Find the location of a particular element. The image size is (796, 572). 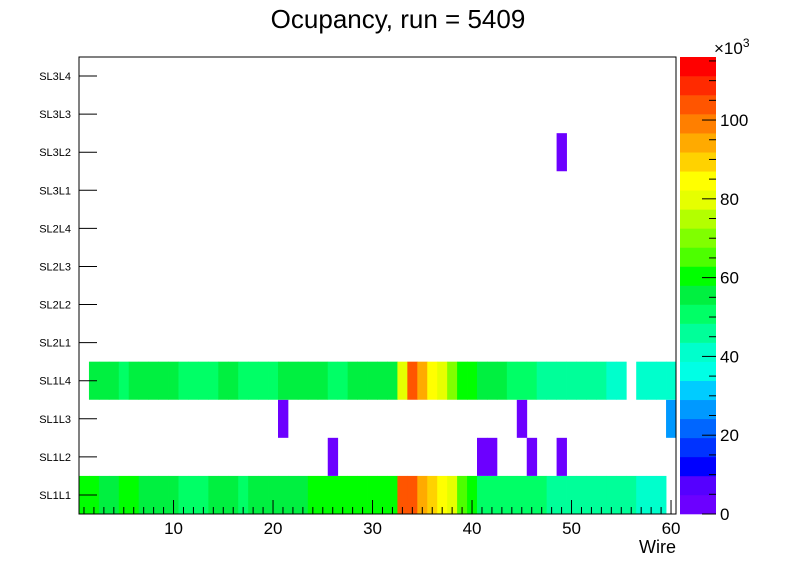

y-tick-label: SL1L1 is located at coordinates (55, 496).